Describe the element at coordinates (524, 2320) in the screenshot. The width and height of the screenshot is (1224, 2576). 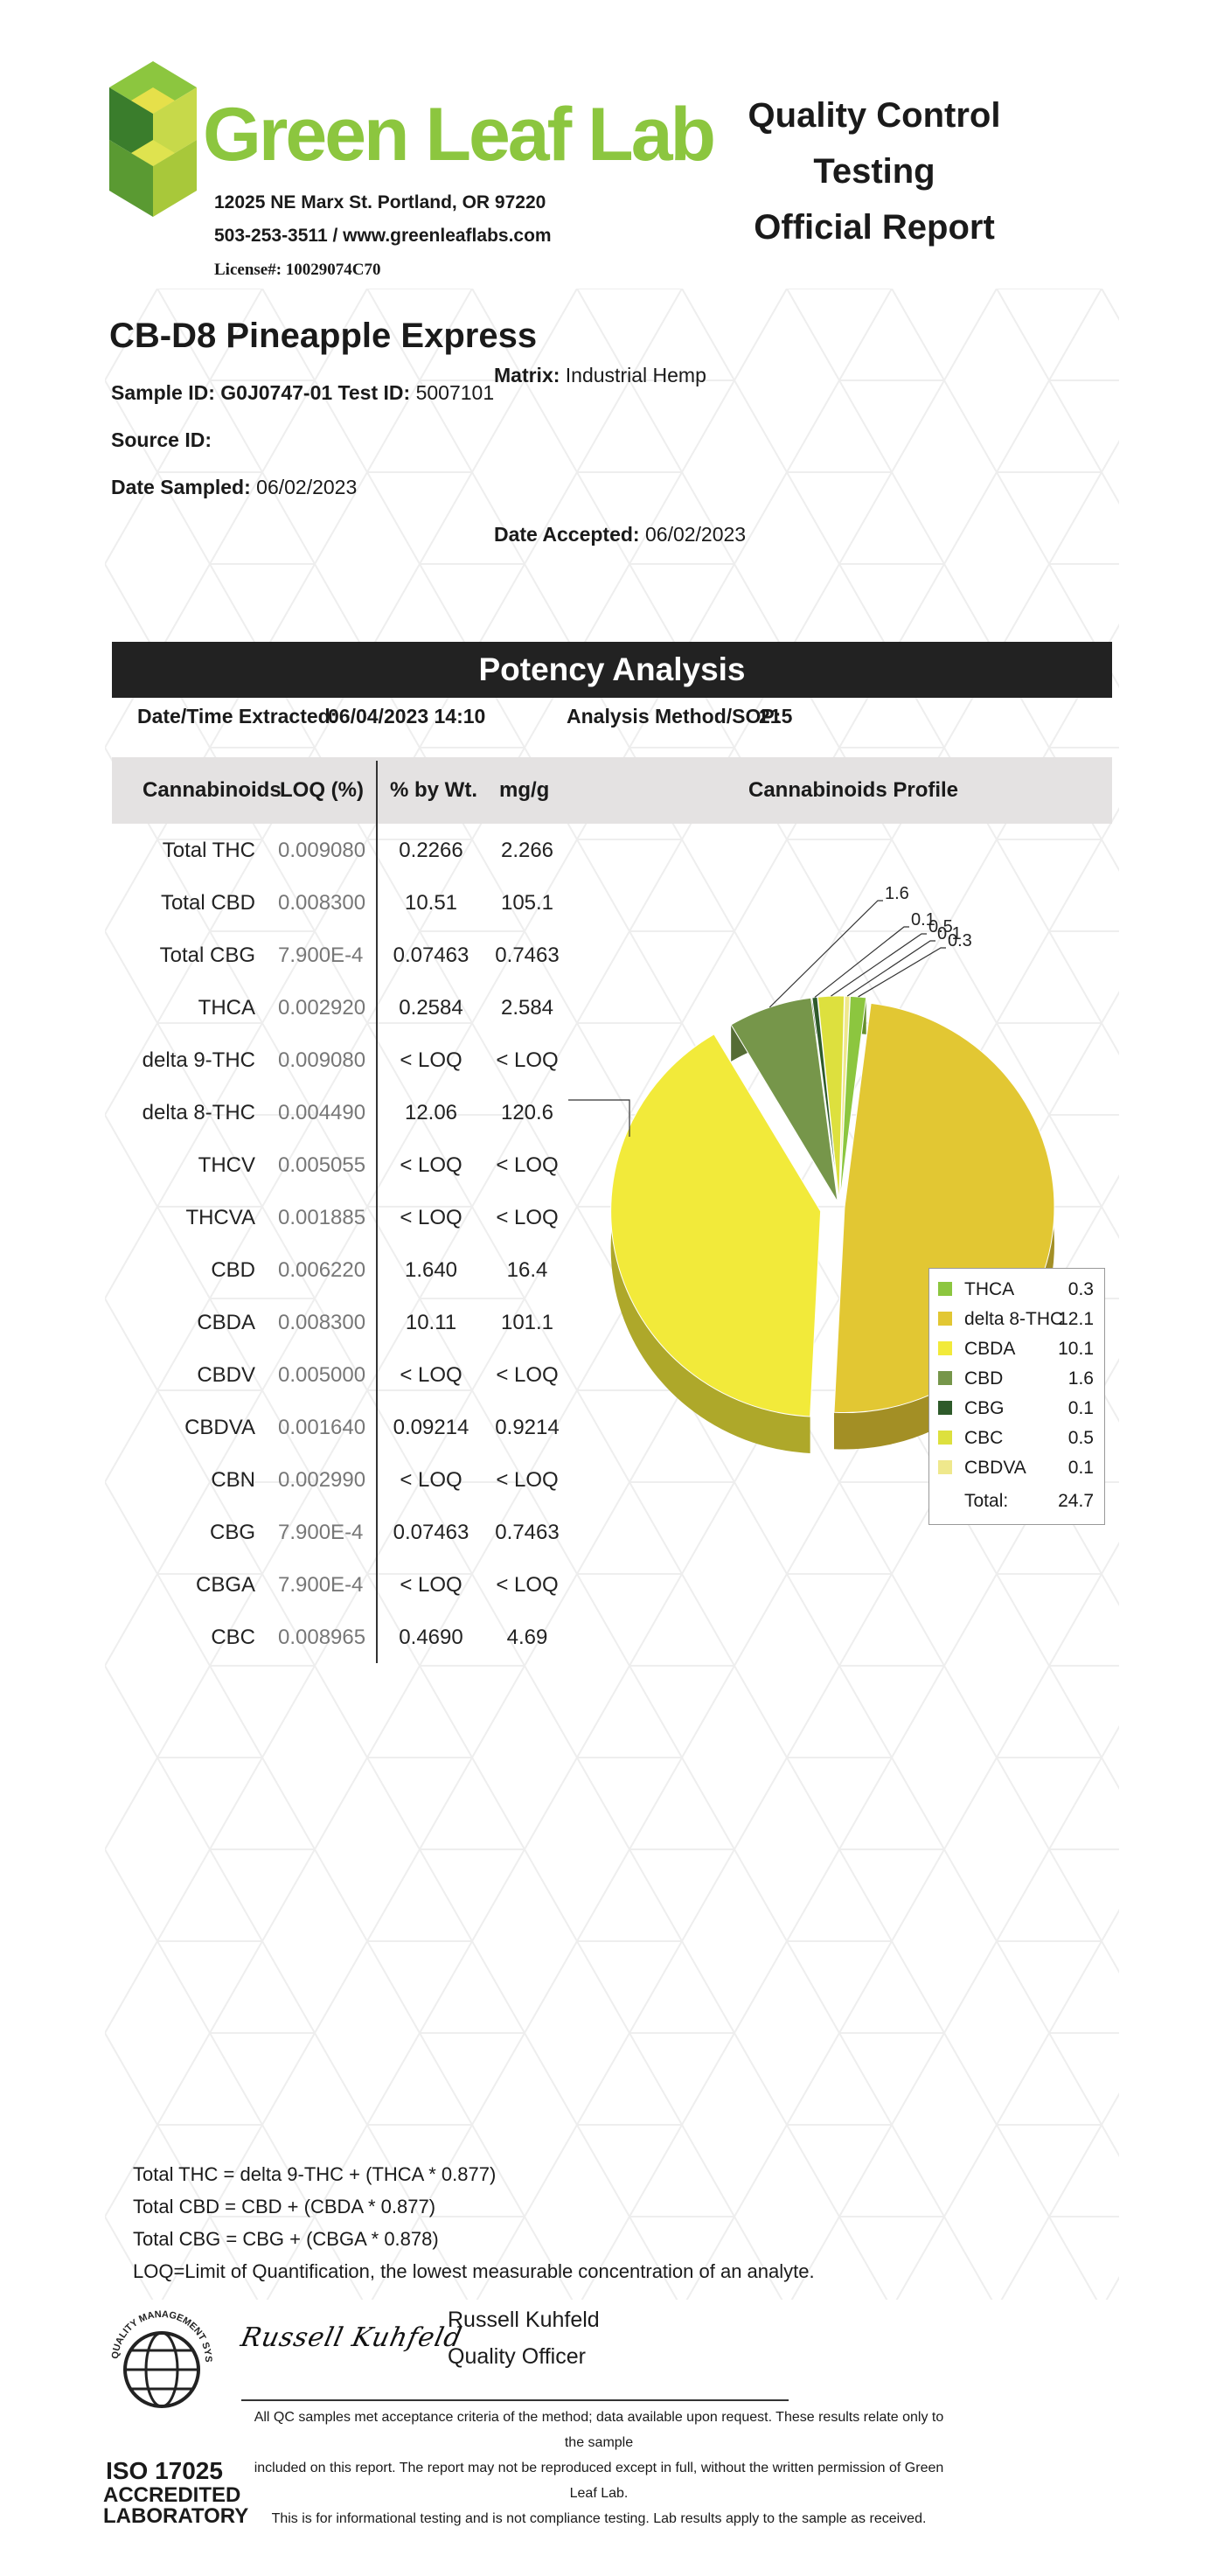
I see `signer-name: Russell Kuhfeld` at that location.